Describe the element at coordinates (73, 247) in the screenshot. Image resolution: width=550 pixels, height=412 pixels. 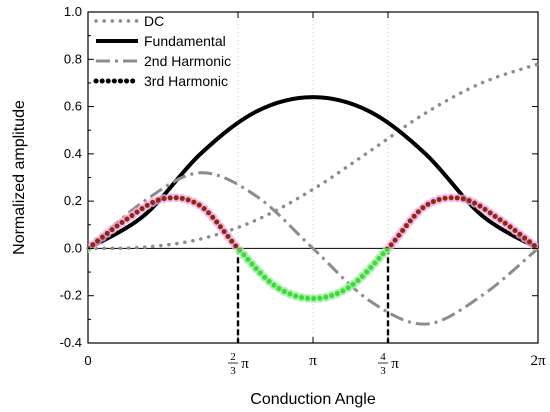
I see `y-tick-label: 0.0` at that location.